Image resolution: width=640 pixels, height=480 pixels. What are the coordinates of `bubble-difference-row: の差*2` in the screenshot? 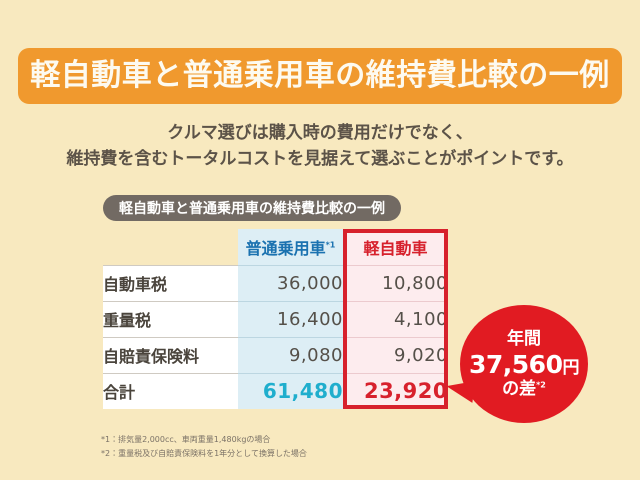 It's located at (524, 388).